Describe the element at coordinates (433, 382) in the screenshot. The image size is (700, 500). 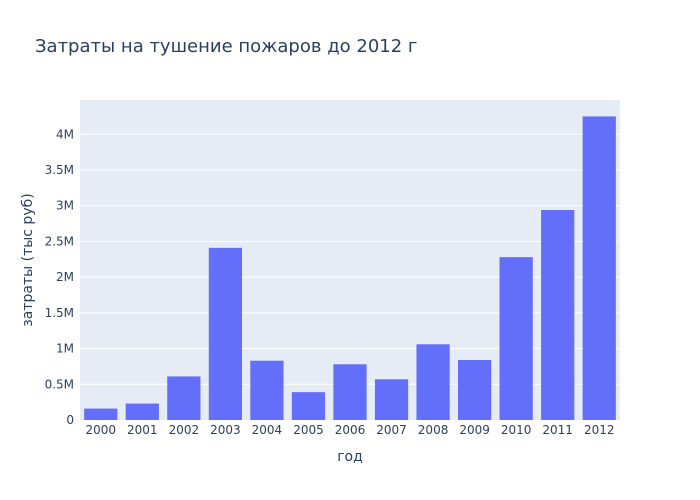
I see `bar-2008` at that location.